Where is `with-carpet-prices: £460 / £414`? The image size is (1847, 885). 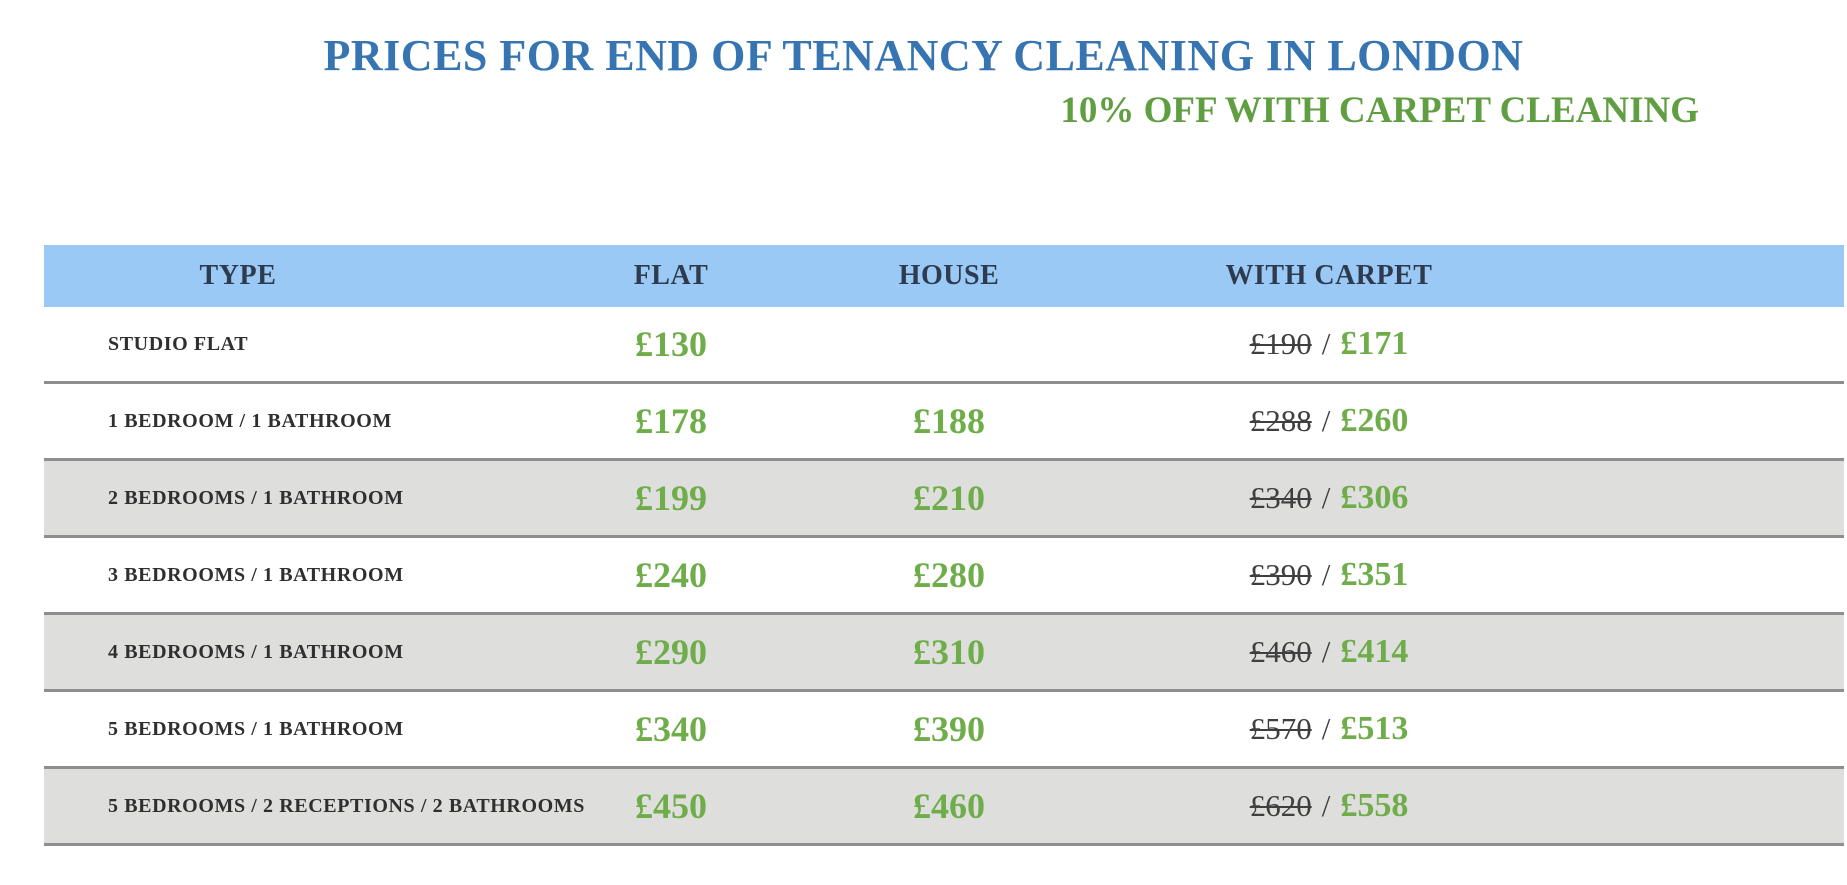 with-carpet-prices: £460 / £414 is located at coordinates (1442, 652).